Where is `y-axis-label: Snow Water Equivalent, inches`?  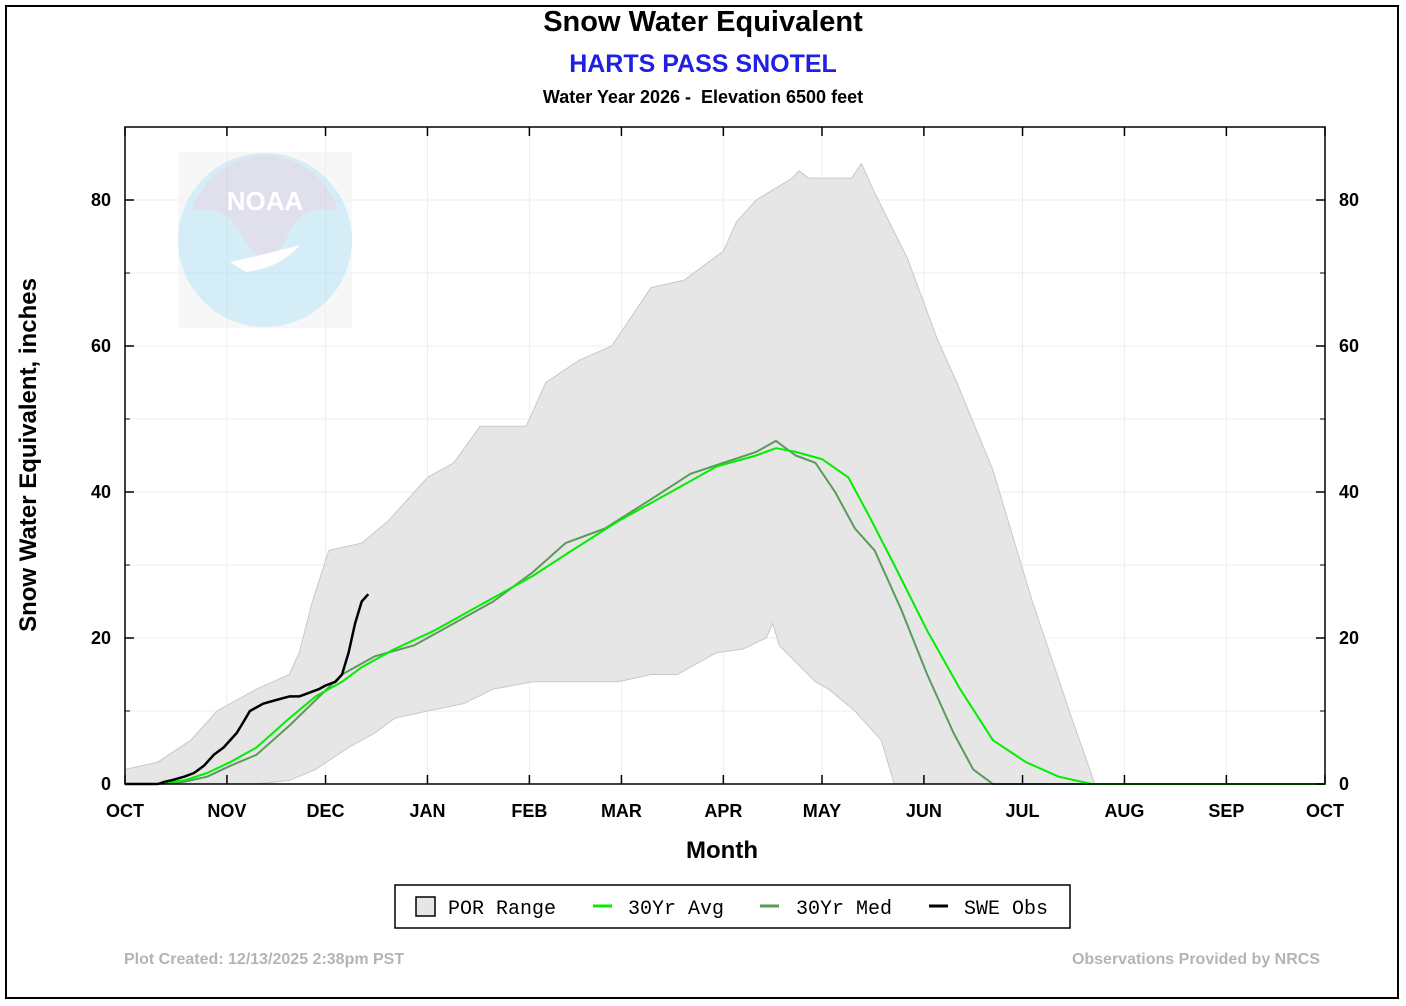
y-axis-label: Snow Water Equivalent, inches is located at coordinates (28, 455).